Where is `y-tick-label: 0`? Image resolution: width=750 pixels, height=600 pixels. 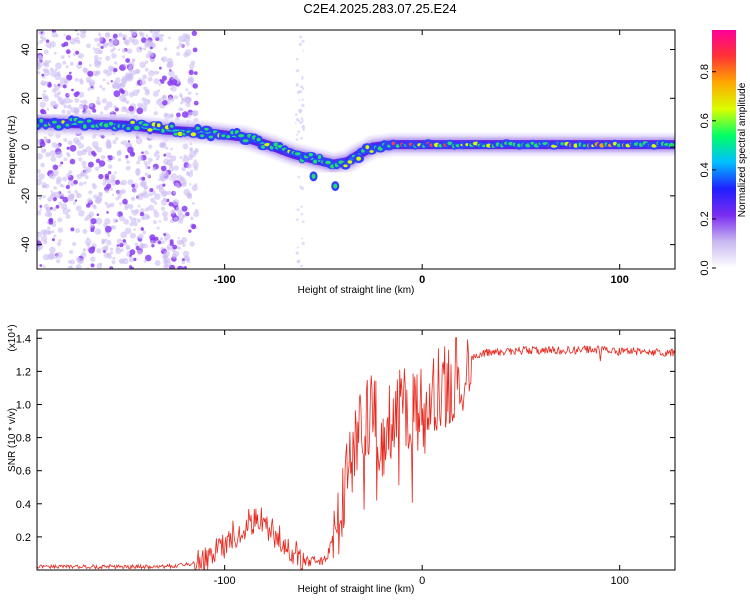 y-tick-label: 0 is located at coordinates (26, 147).